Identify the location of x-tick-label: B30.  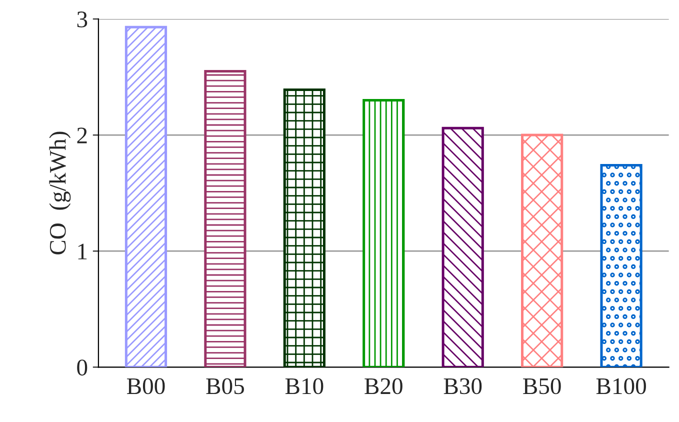
(463, 386).